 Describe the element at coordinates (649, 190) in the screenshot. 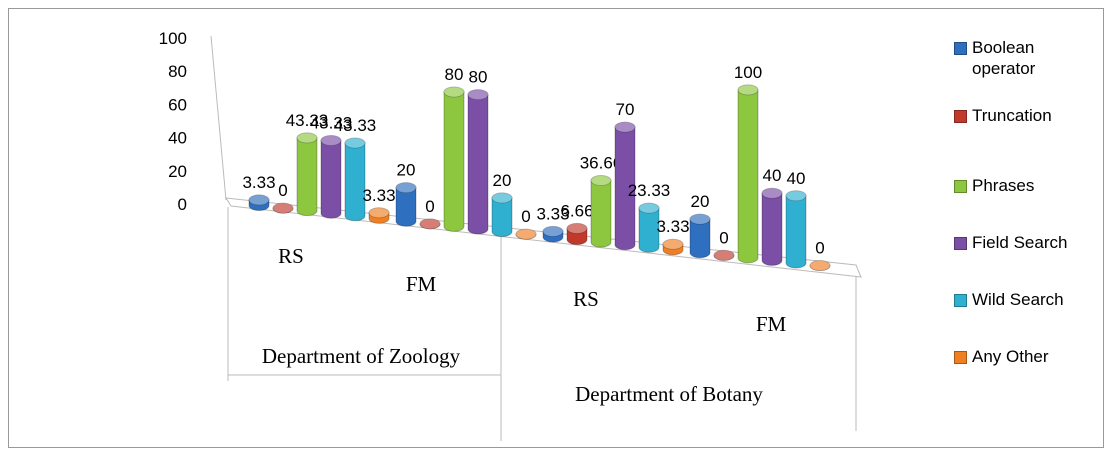

I see `data-label: 23.33` at that location.